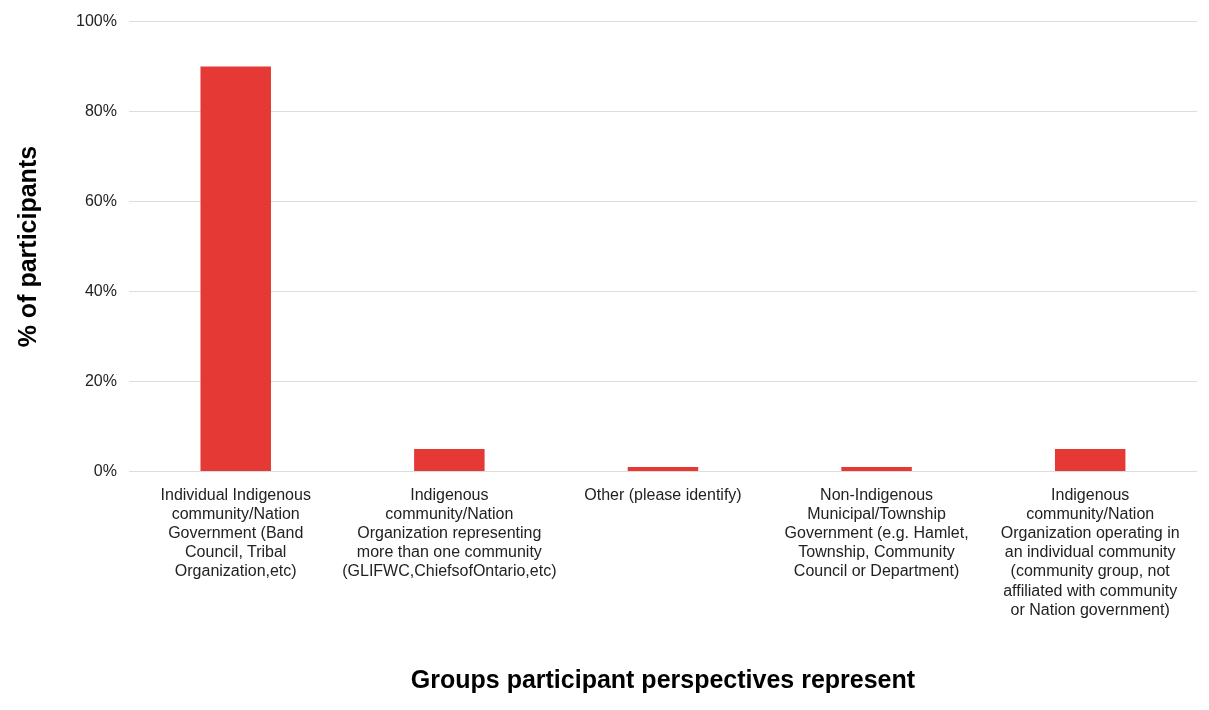 This screenshot has height=710, width=1209. What do you see at coordinates (1090, 551) in the screenshot?
I see `x-tick-label: Indigenous community/Nation Organization operating in an individual community (community group, not affiliated with community or Nation government)` at bounding box center [1090, 551].